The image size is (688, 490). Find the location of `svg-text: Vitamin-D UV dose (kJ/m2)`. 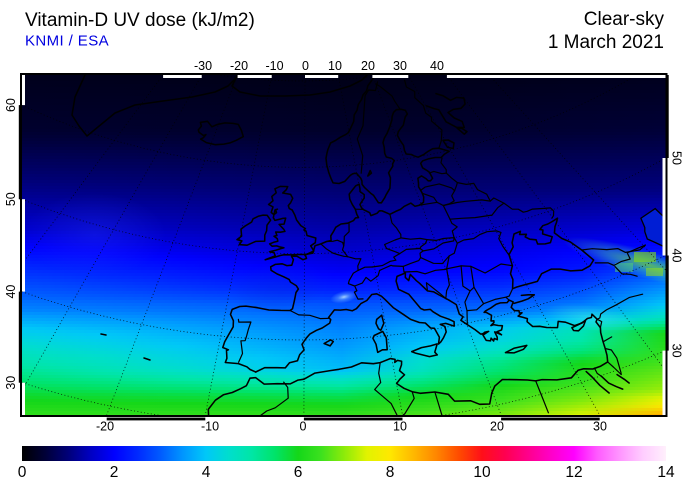

svg-text: Vitamin-D UV dose (kJ/m2) is located at coordinates (140, 20).